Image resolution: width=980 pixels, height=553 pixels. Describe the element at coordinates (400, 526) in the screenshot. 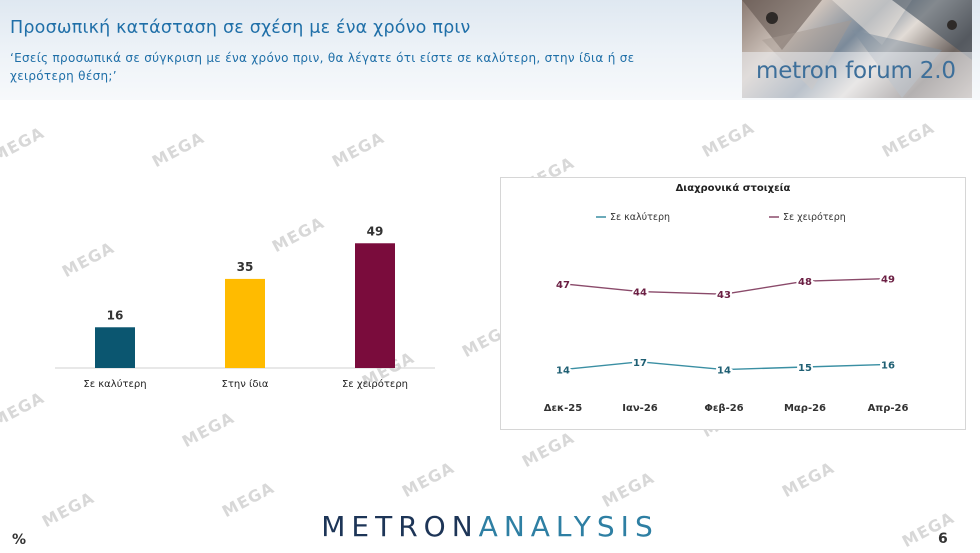

I see `brand-metron: METRON` at that location.